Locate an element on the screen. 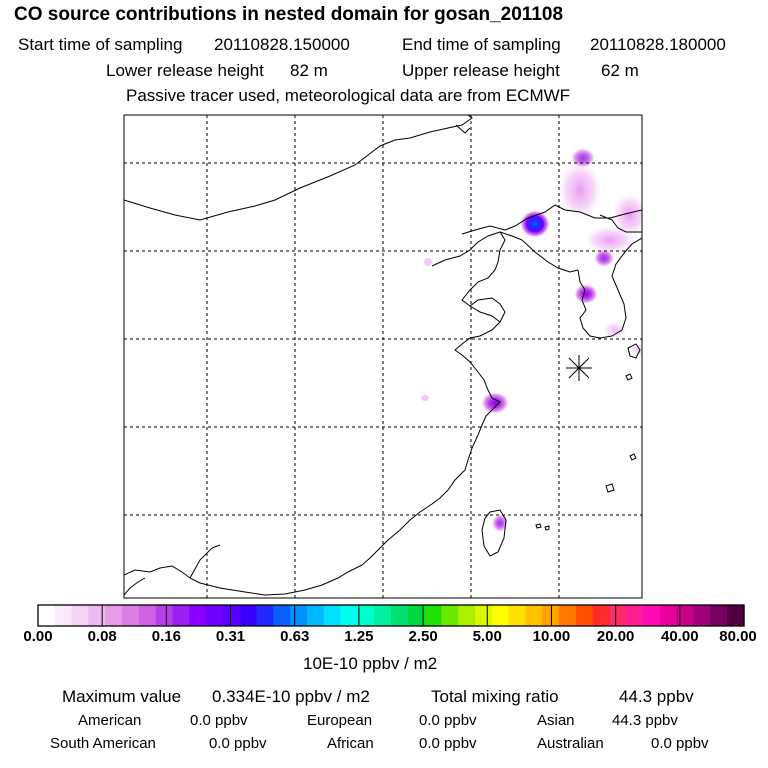 The image size is (768, 768). start-time-label: Start time of sampling is located at coordinates (100, 44).